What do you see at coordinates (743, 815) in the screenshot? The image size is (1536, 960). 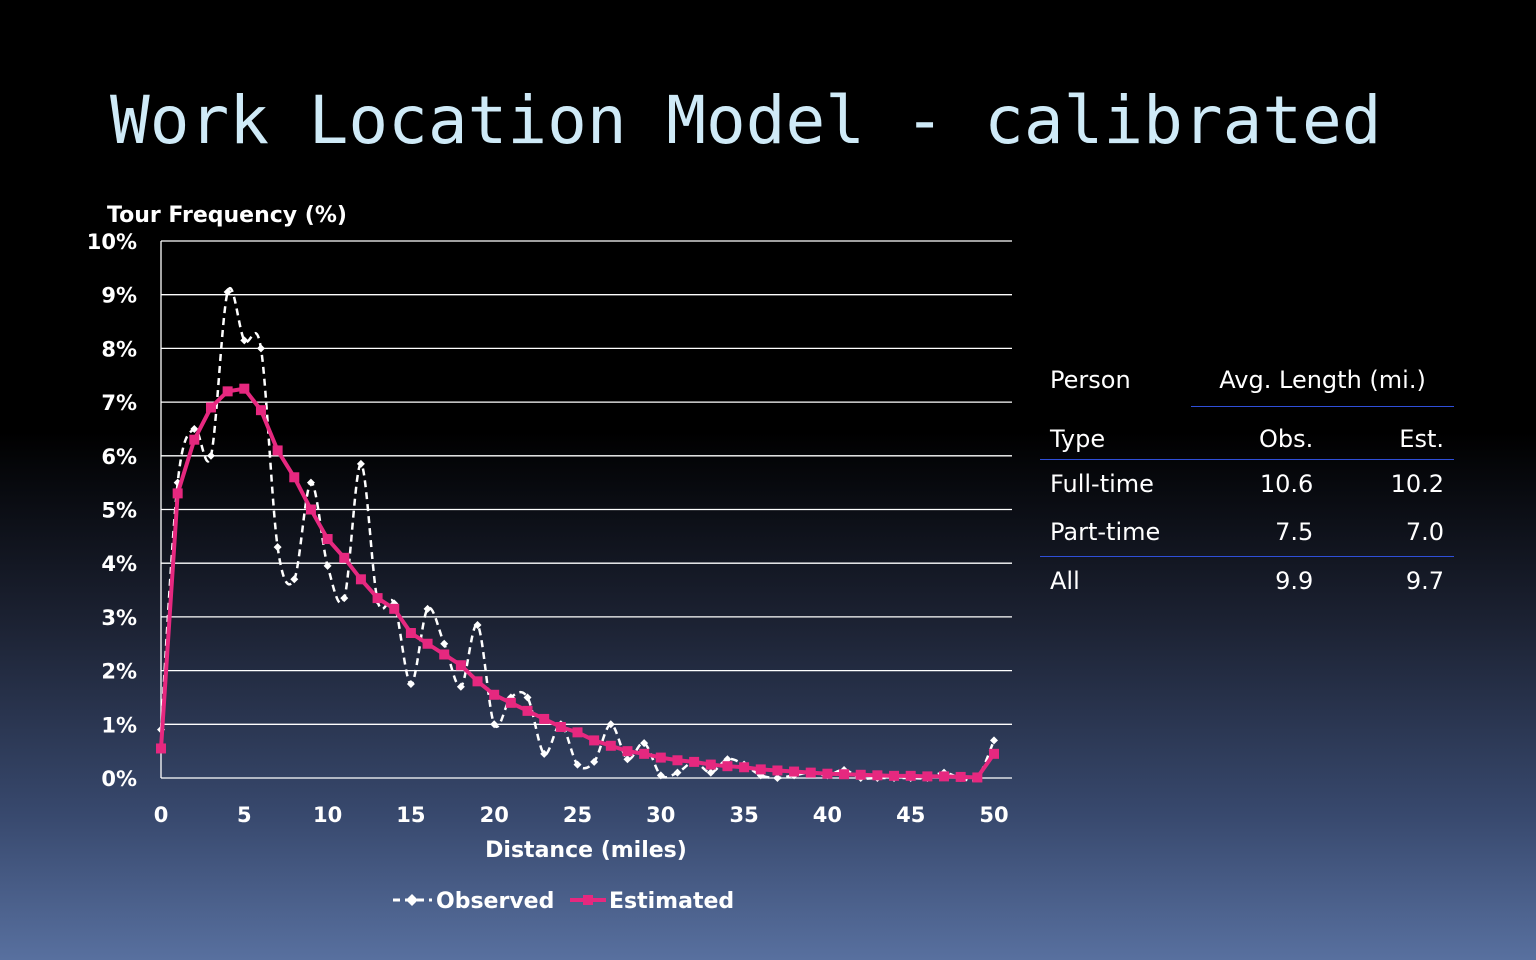 I see `x-tick-label: 35` at bounding box center [743, 815].